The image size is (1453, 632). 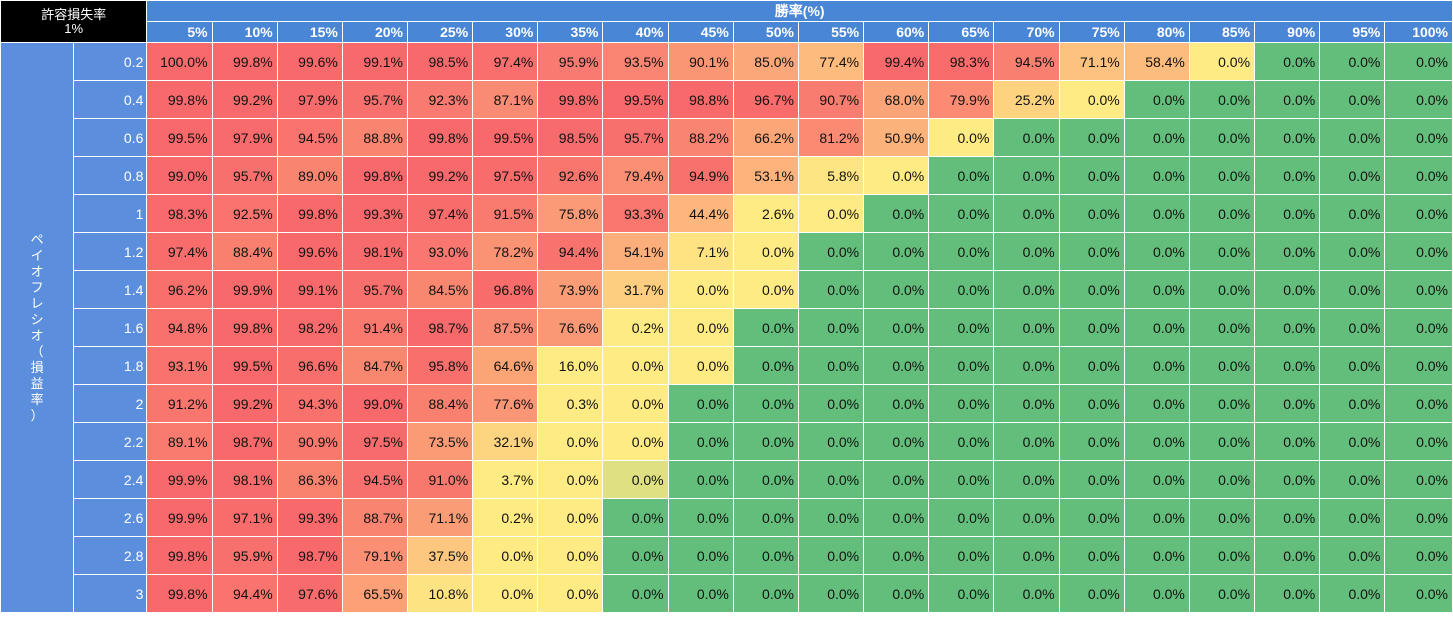 I want to click on heatmap-cell: 77.4%, so click(x=831, y=61).